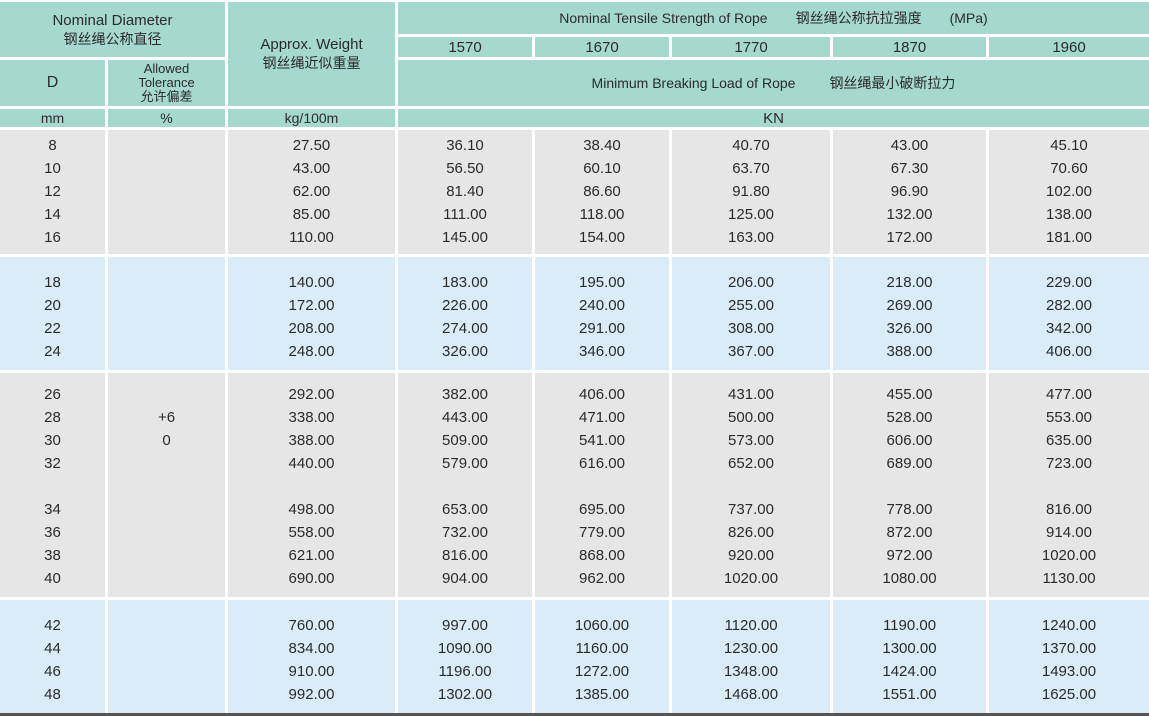 This screenshot has height=716, width=1149. Describe the element at coordinates (52, 440) in the screenshot. I see `diameter-value: 30` at that location.